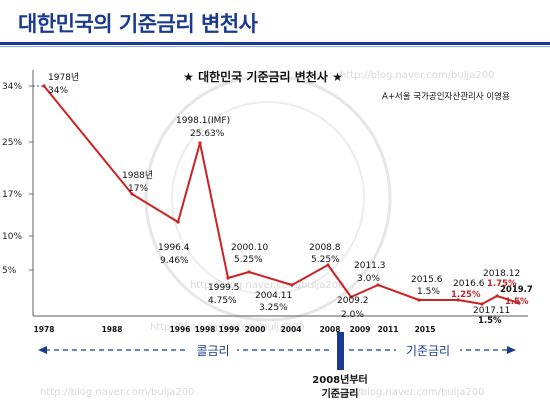  What do you see at coordinates (330, 329) in the screenshot?
I see `x-tick-label: 2008` at bounding box center [330, 329].